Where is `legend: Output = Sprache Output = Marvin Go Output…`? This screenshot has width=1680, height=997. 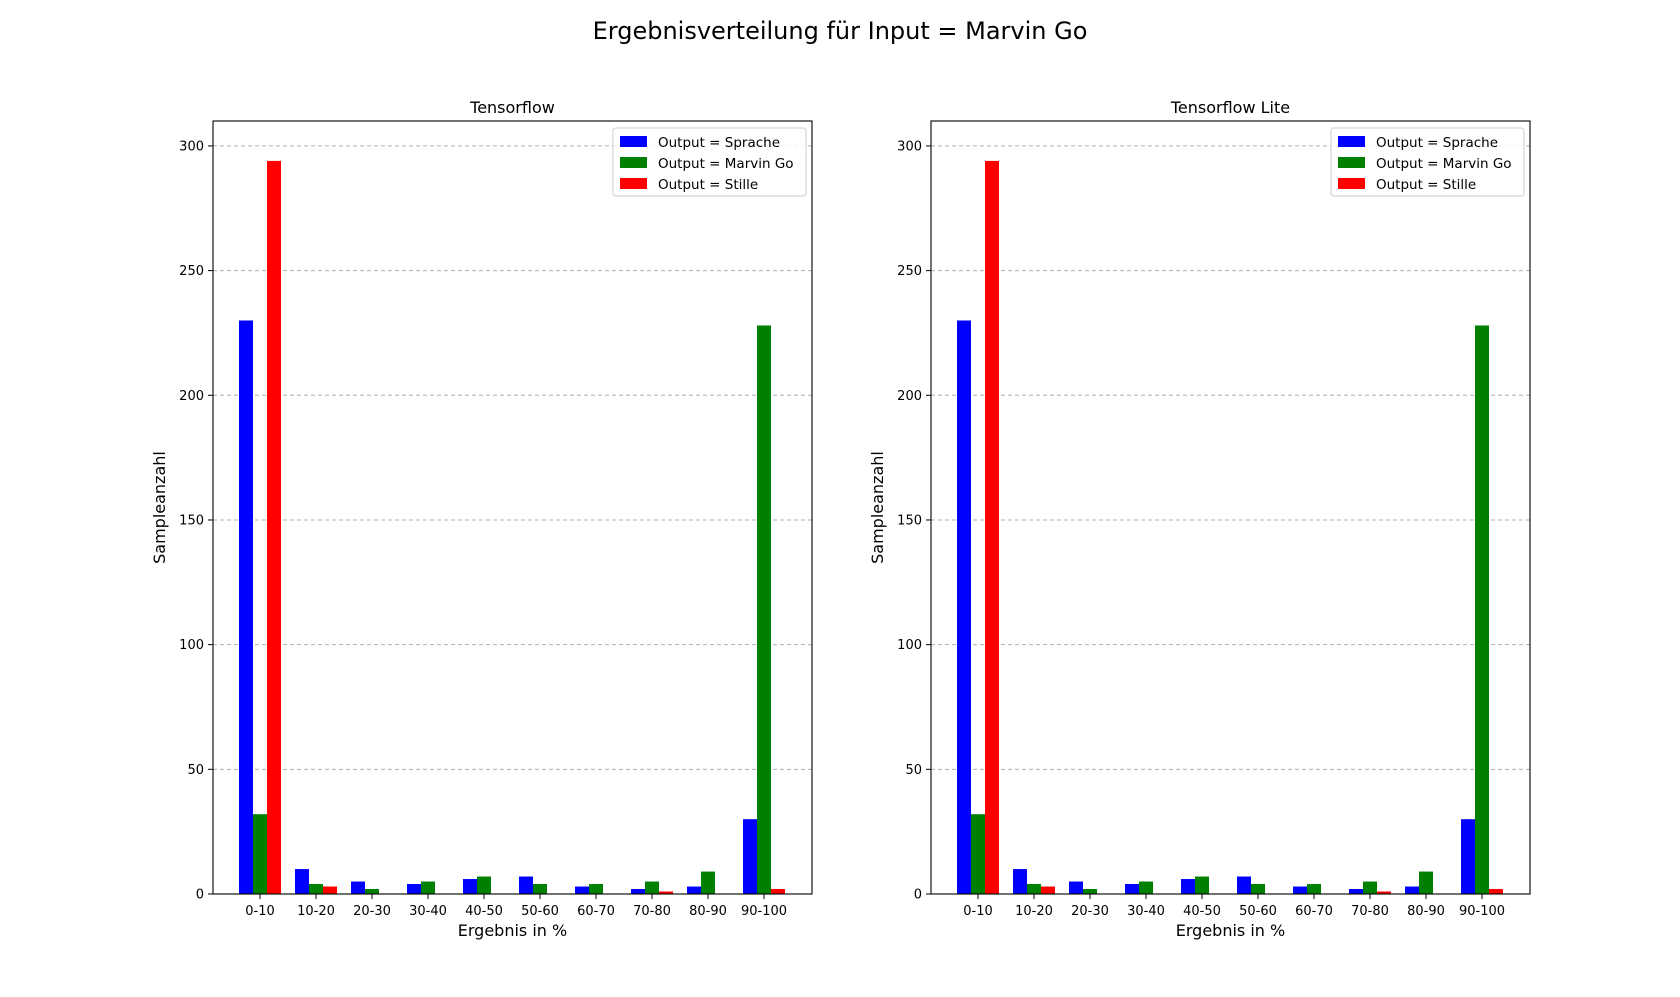 legend: Output = Sprache Output = Marvin Go Output… is located at coordinates (709, 162).